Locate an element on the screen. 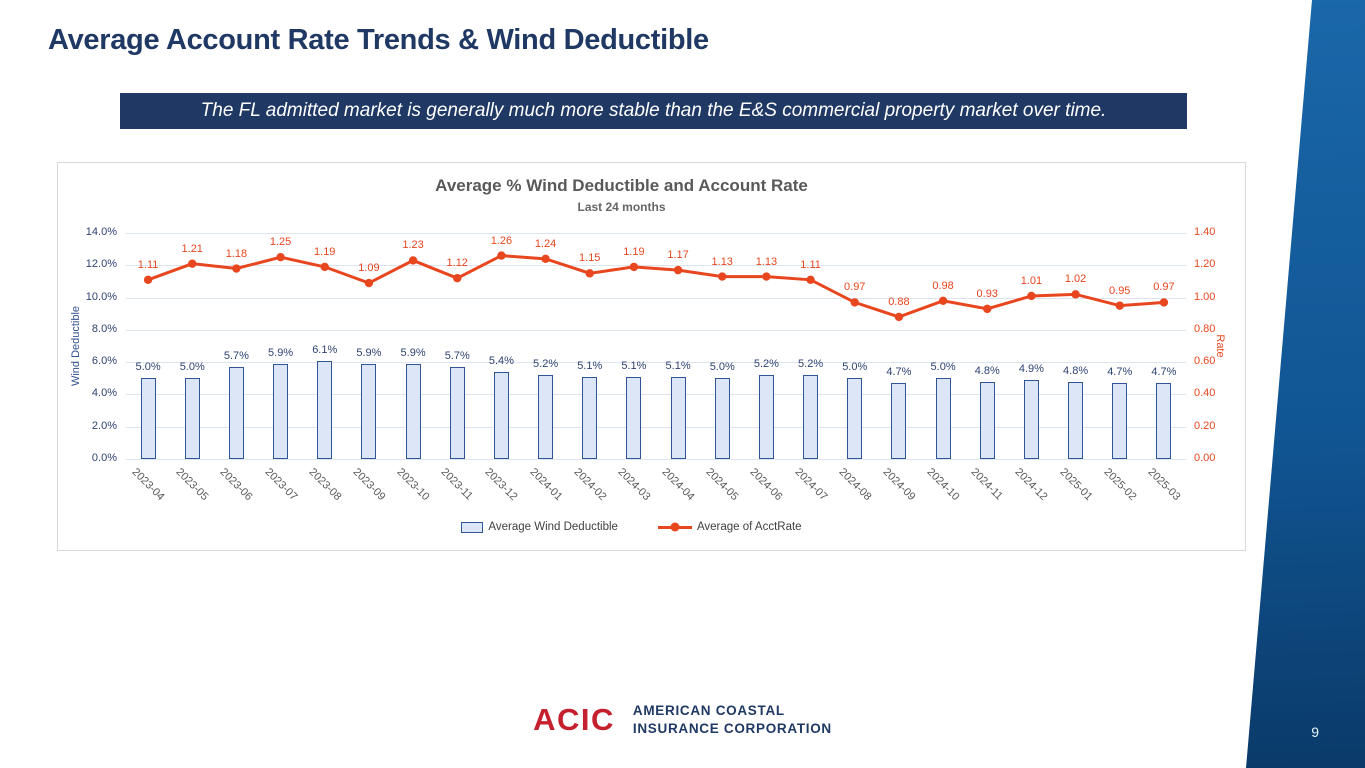  line-value-label: 1.13 is located at coordinates (766, 261).